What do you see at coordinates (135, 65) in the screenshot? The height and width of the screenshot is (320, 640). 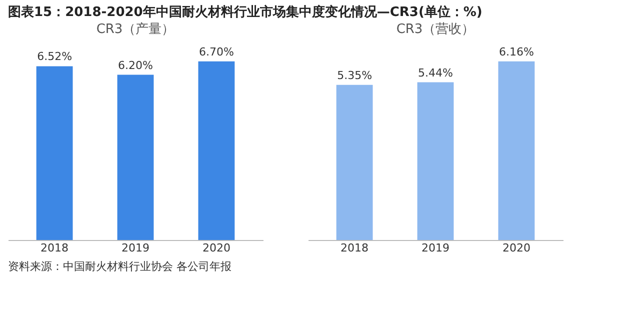 I see `data-label: 6.20%` at bounding box center [135, 65].